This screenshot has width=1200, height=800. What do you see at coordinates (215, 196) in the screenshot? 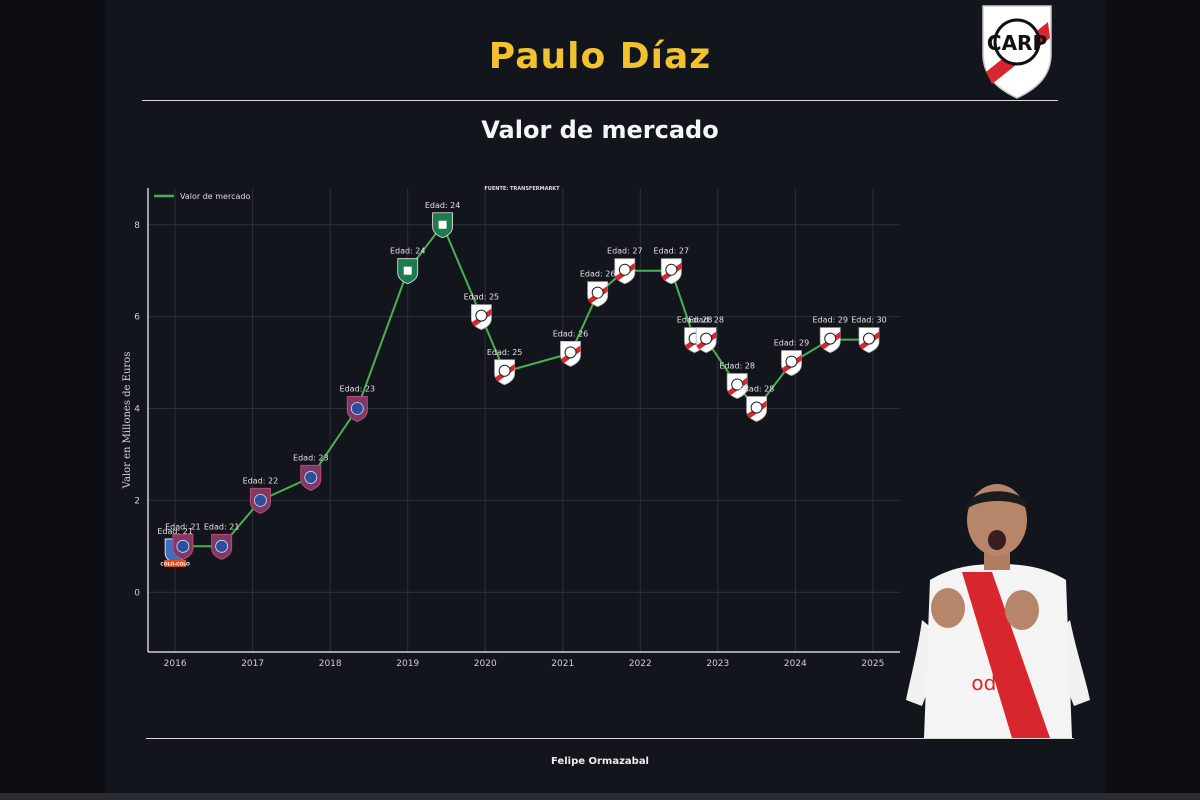
I see `legend-label: Valor de mercado` at bounding box center [215, 196].